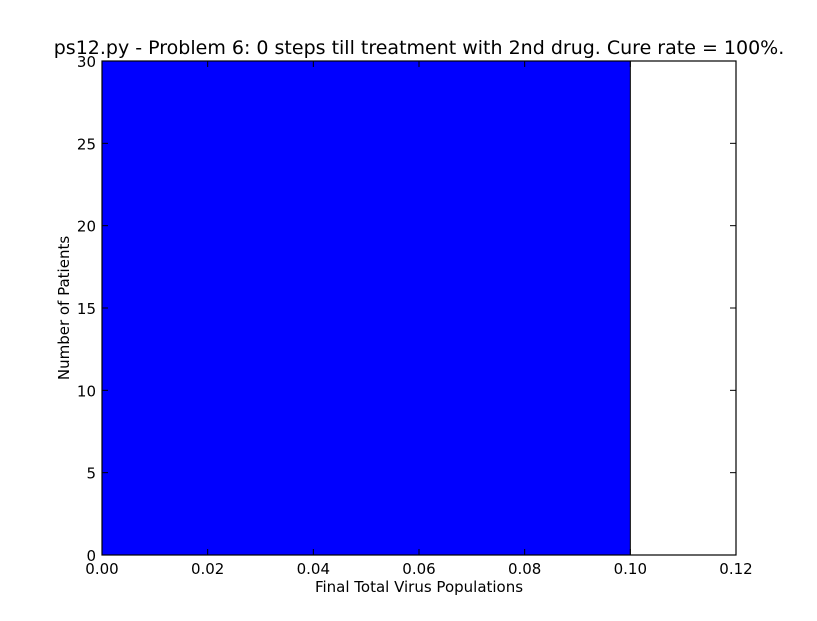  What do you see at coordinates (207, 569) in the screenshot?
I see `x-tick-label: 0.02` at bounding box center [207, 569].